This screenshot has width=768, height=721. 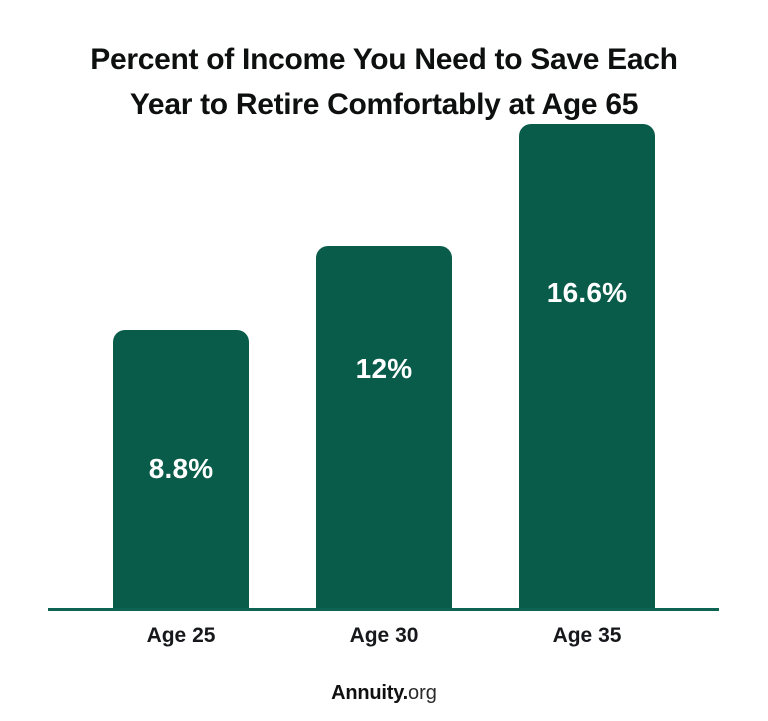 What do you see at coordinates (384, 369) in the screenshot?
I see `bar-value-label-age-30: 12%` at bounding box center [384, 369].